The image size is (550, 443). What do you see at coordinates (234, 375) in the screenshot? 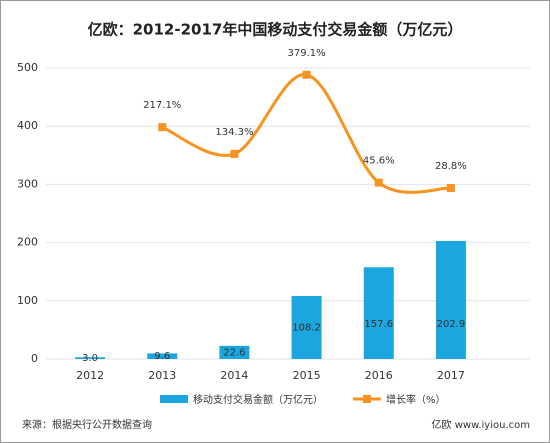
I see `x-tick-label: 2014` at bounding box center [234, 375].